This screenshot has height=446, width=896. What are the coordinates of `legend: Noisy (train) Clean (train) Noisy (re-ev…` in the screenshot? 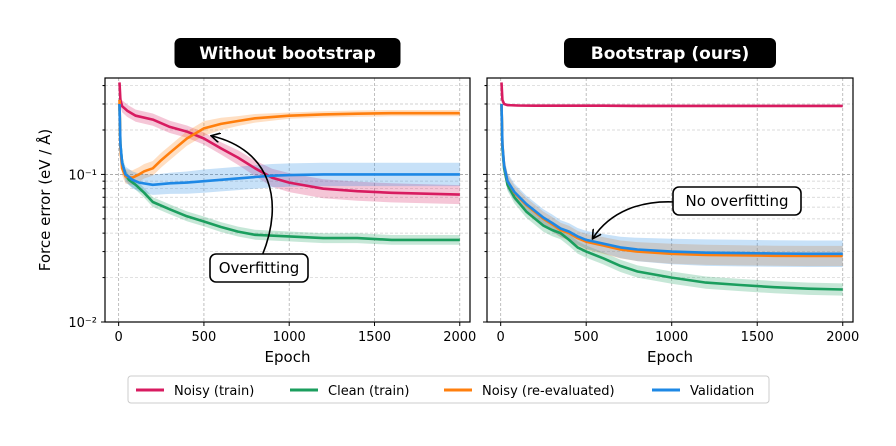 It's located at (448, 389).